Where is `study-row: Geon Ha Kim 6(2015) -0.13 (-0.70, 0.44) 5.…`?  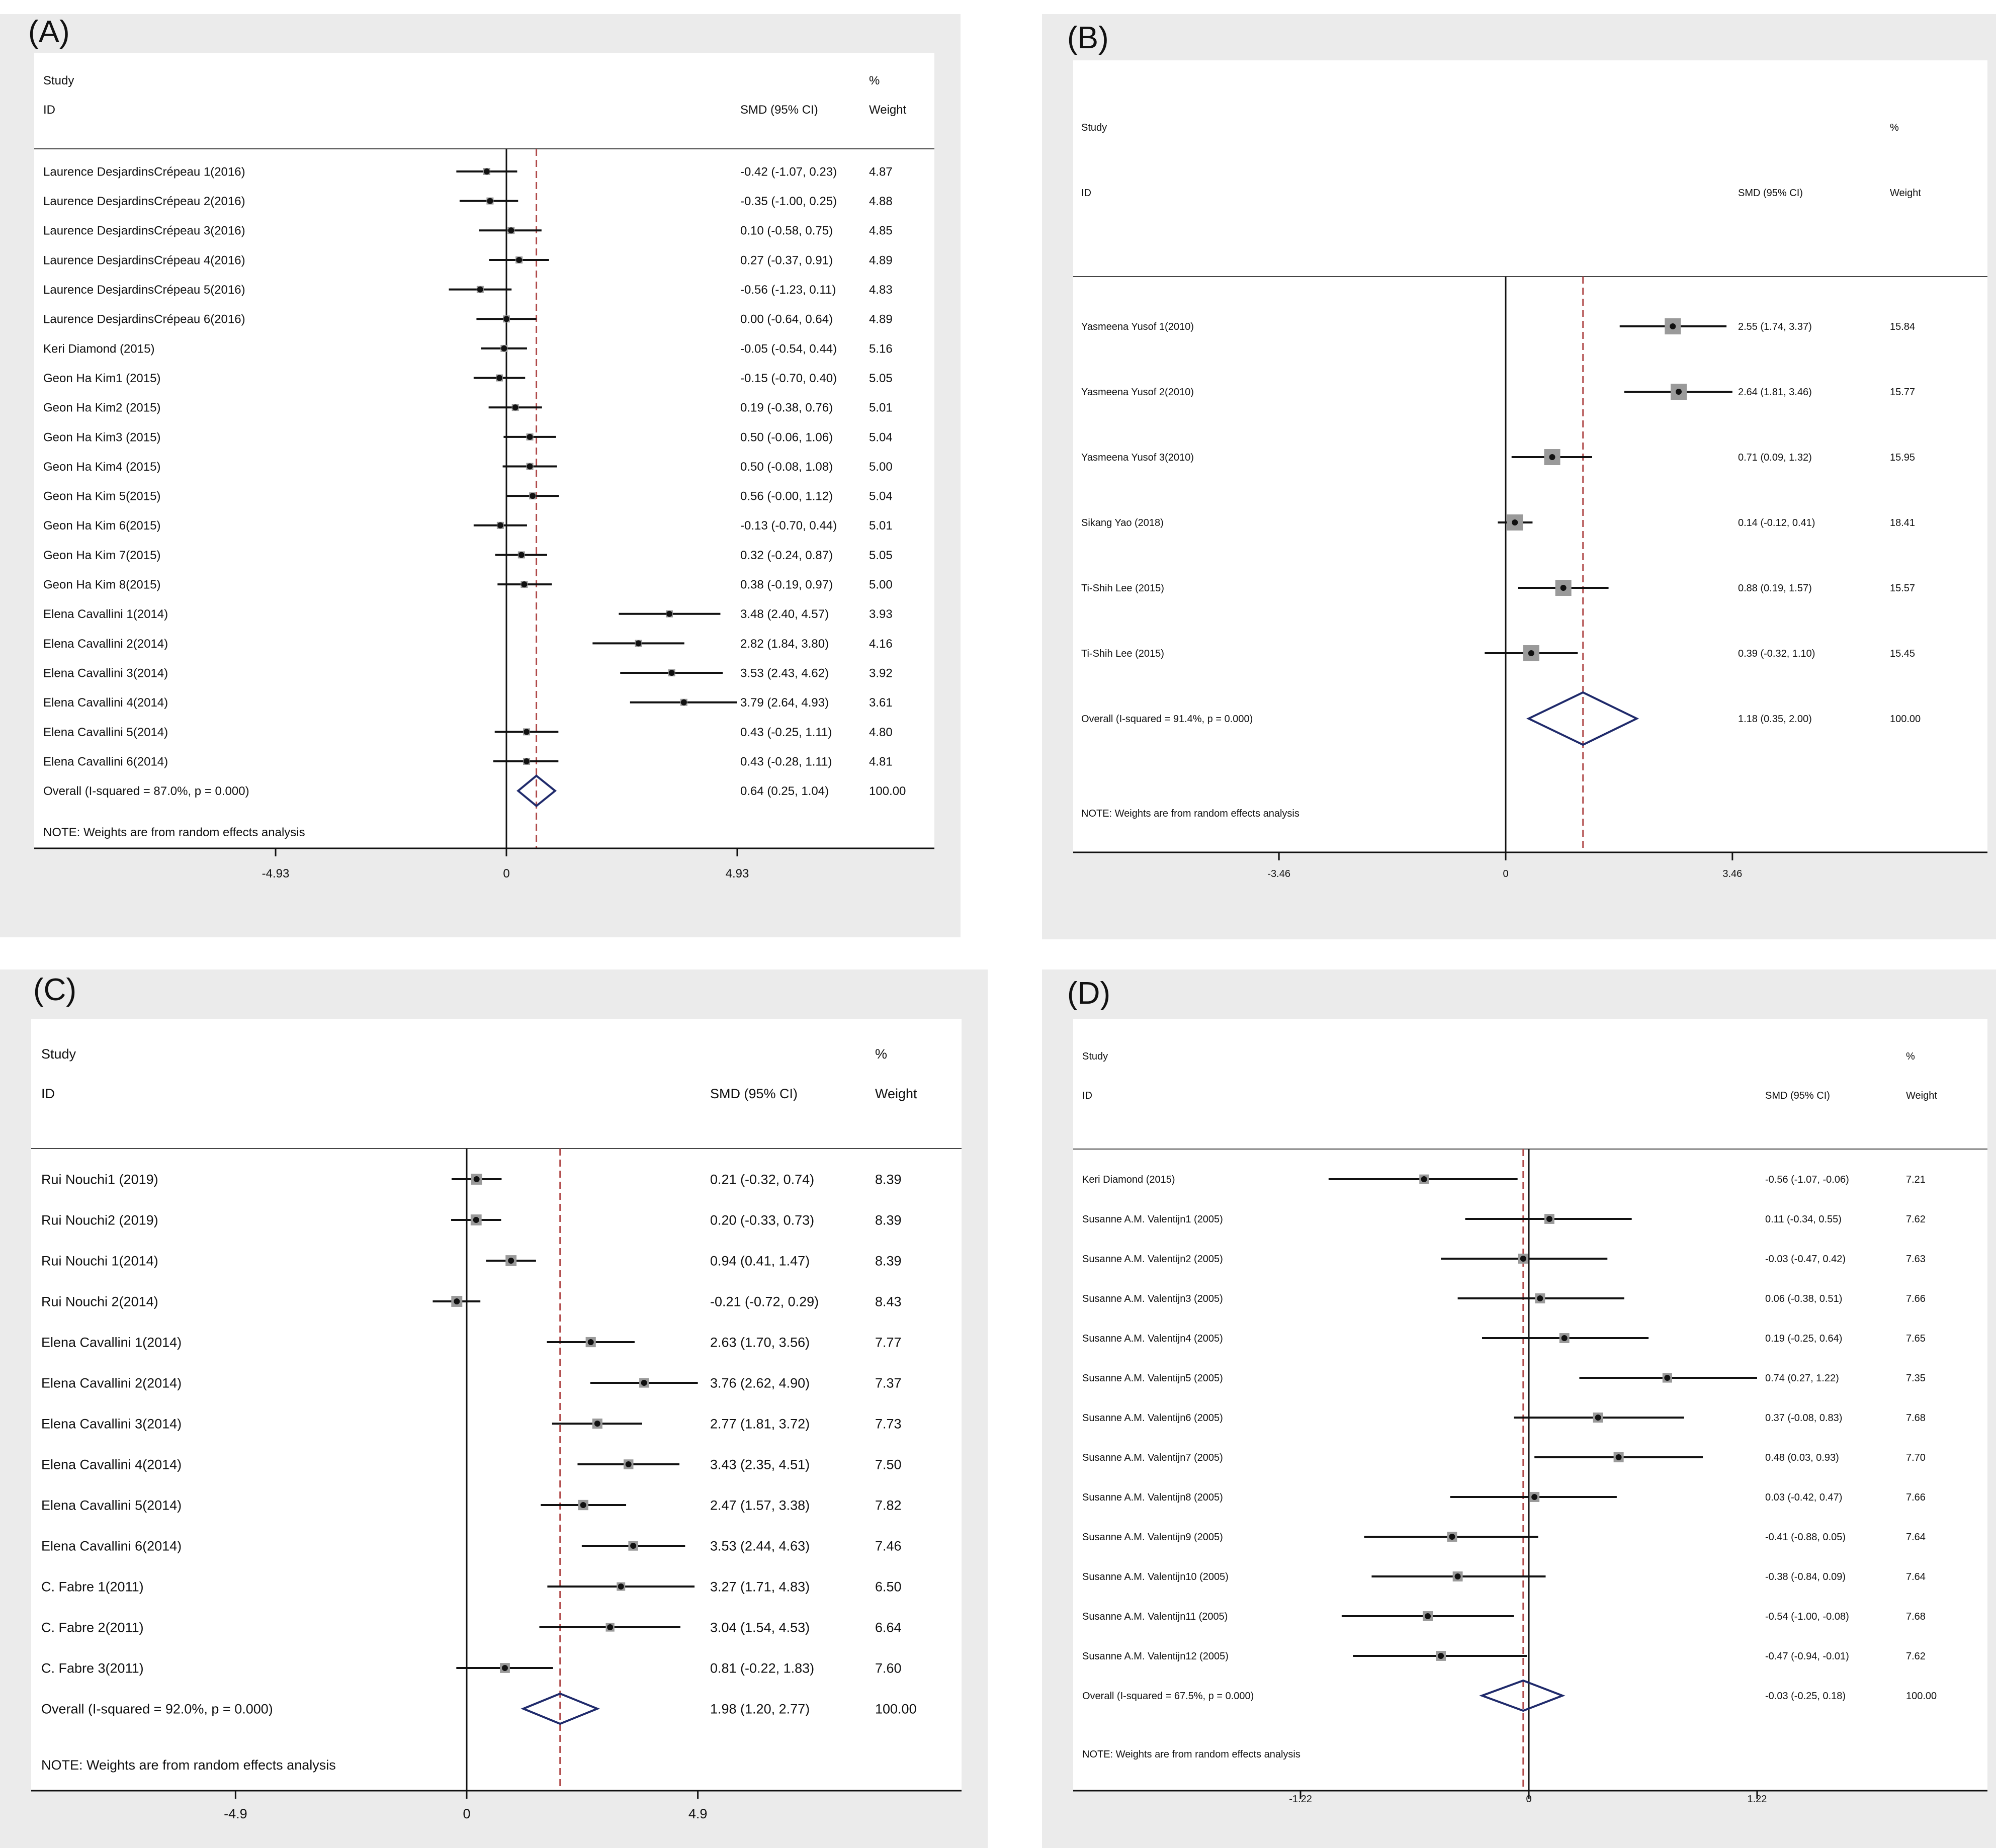 study-row: Geon Ha Kim 6(2015) -0.13 (-0.70, 0.44) 5.… is located at coordinates (468, 526).